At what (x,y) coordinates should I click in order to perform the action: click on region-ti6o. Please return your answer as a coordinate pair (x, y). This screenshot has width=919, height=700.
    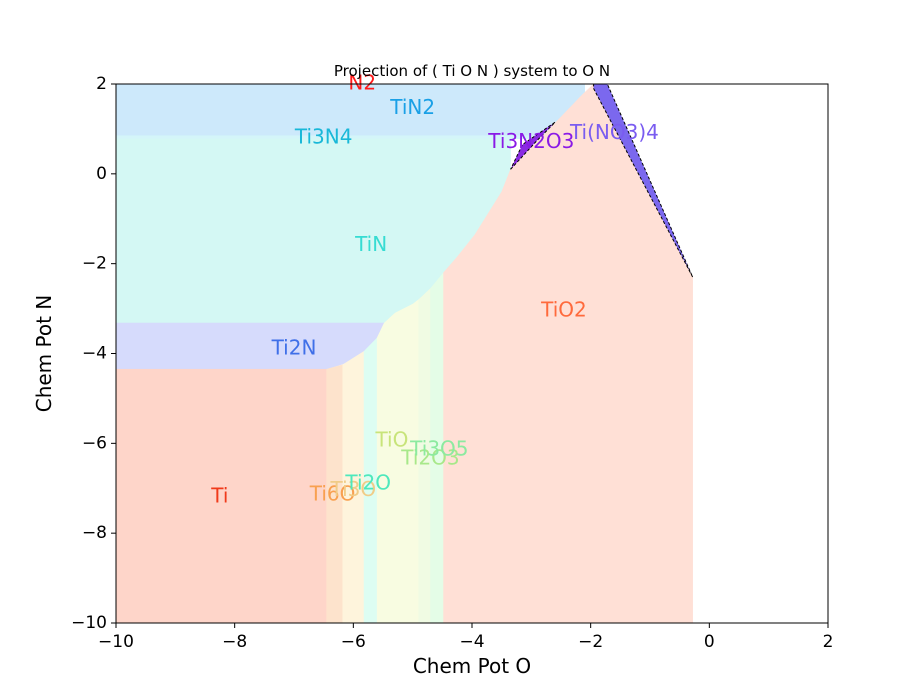
    Looking at the image, I should click on (334, 493).